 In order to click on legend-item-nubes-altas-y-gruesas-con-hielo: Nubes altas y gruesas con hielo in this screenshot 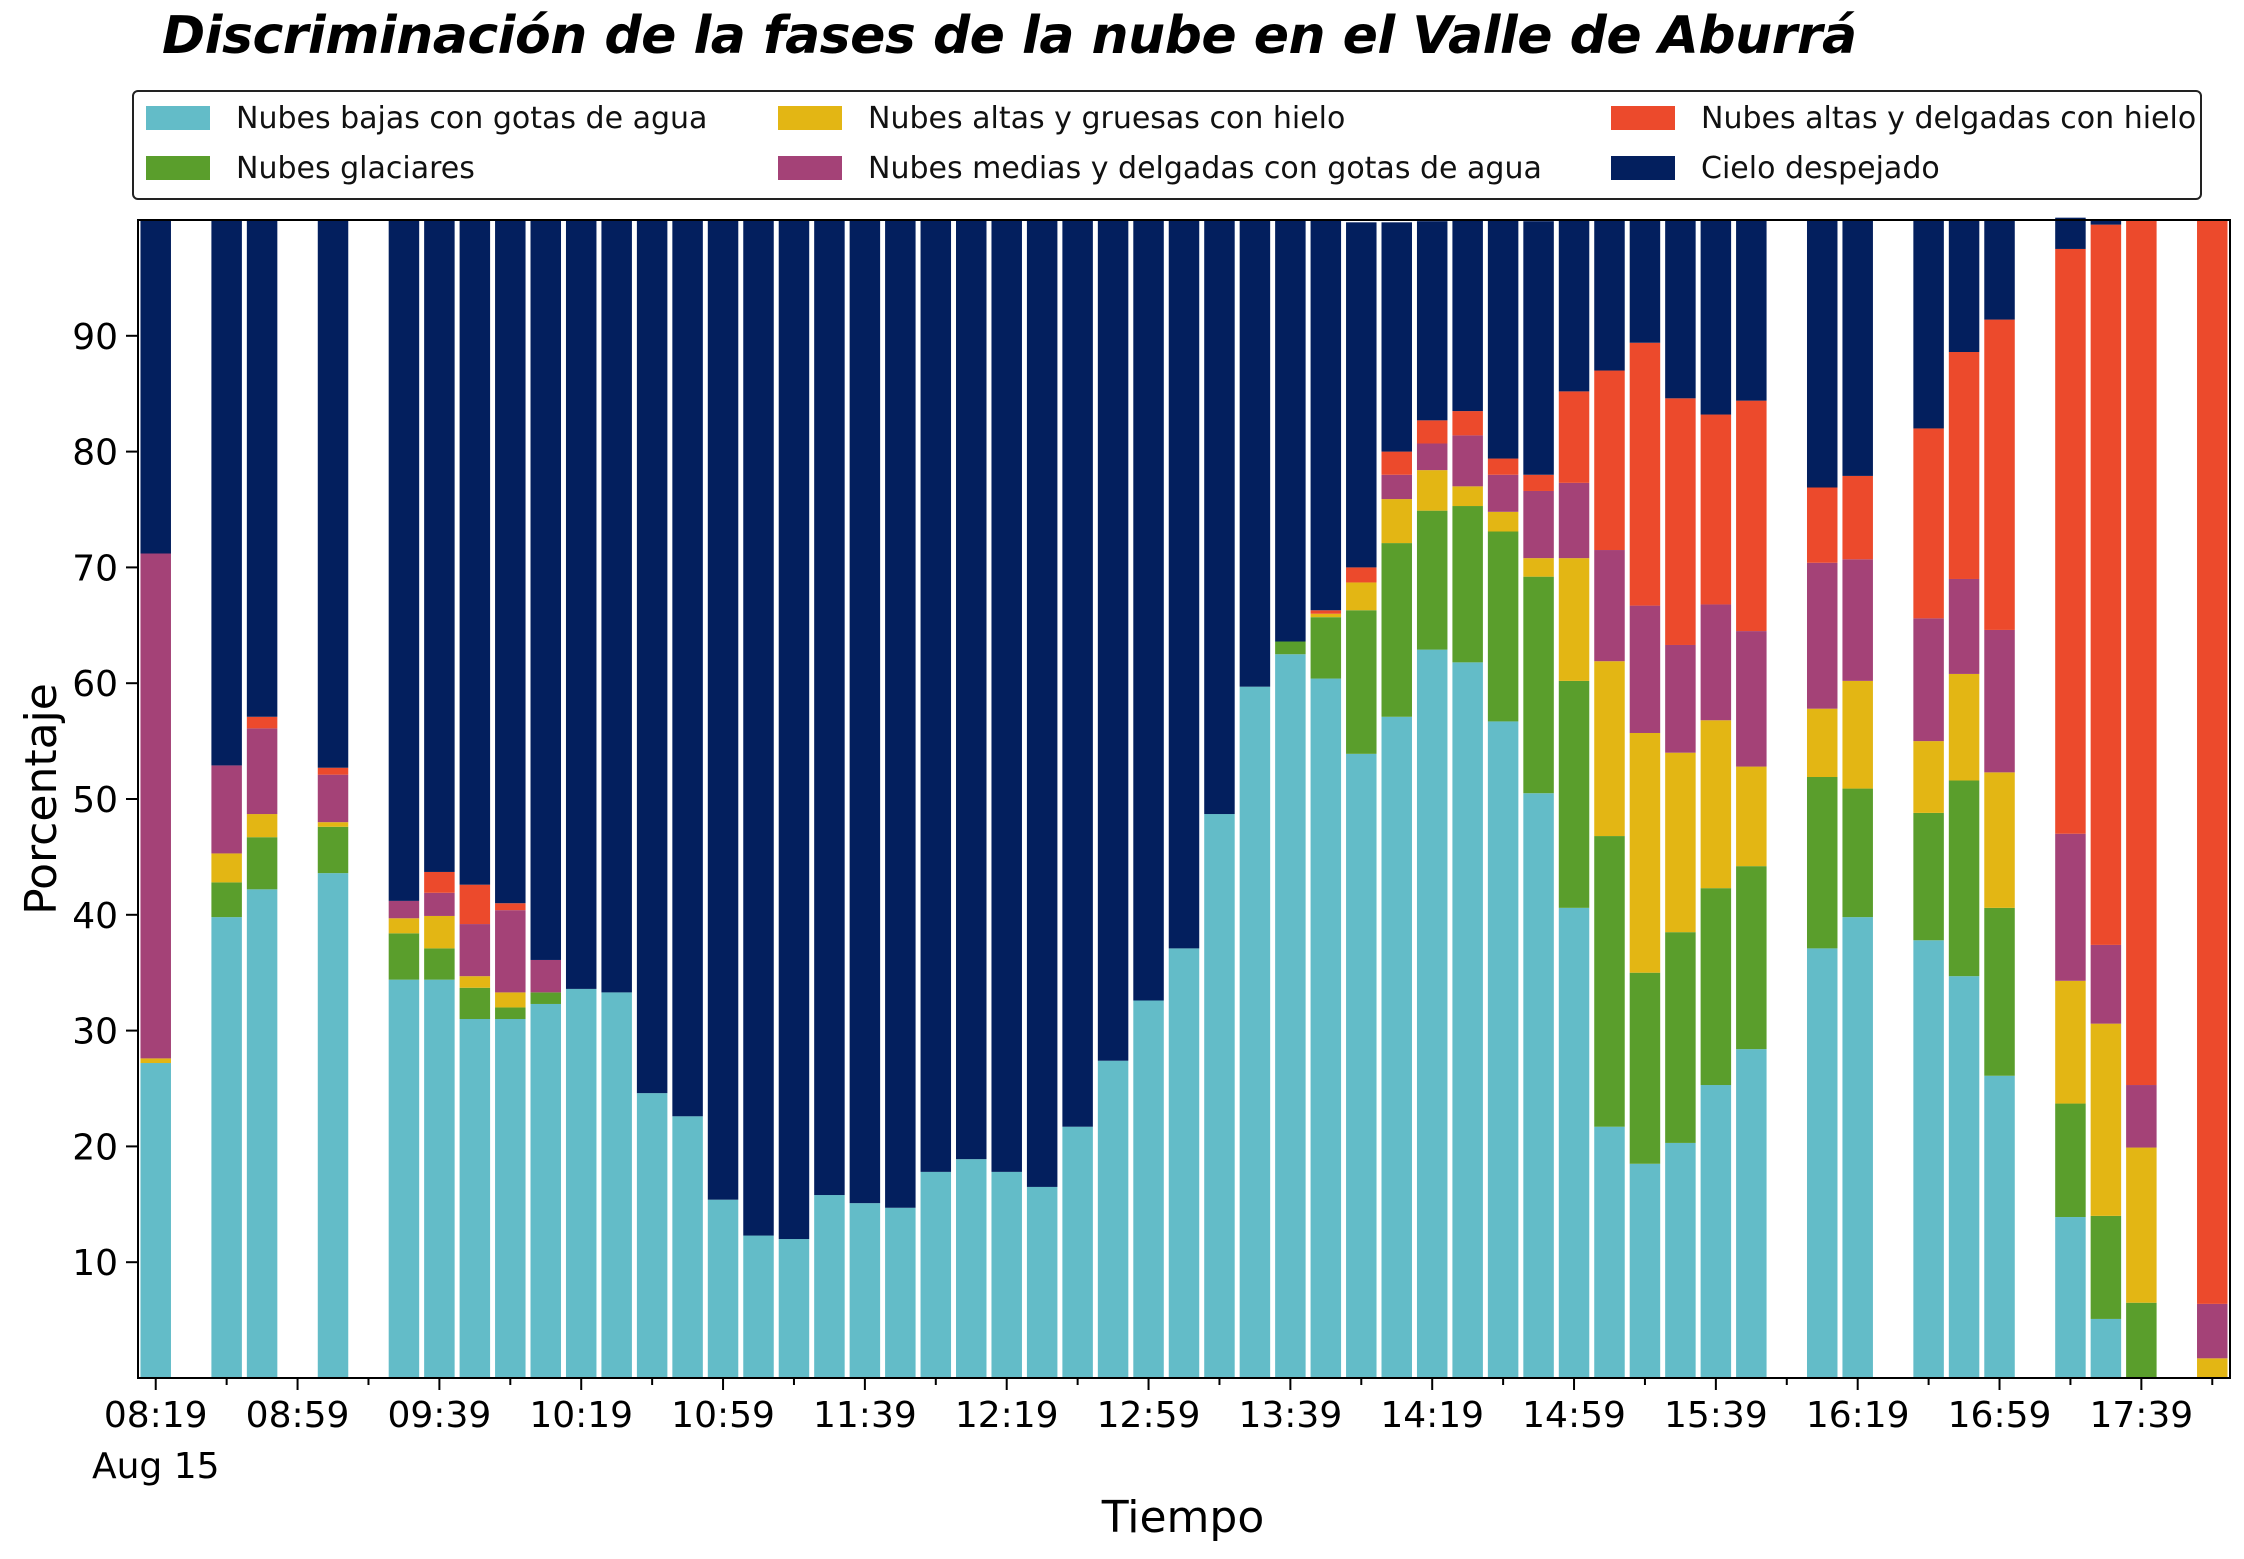, I will do `click(1061, 118)`.